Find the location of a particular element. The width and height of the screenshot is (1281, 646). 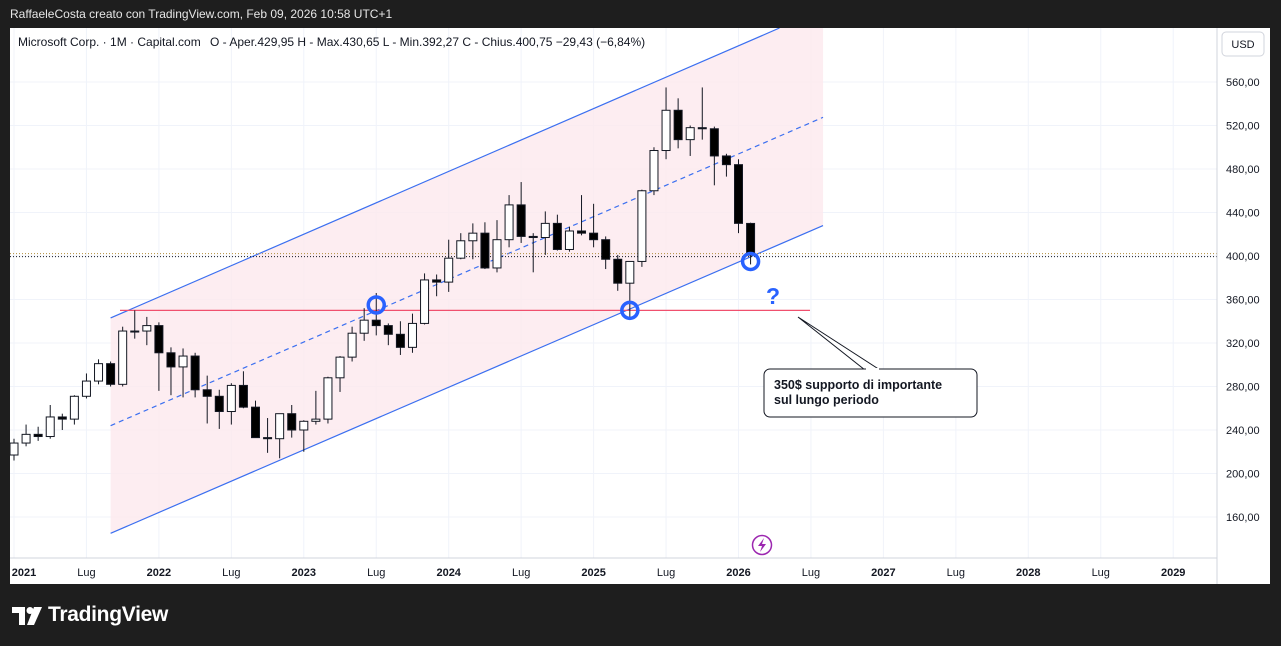

circle-markers is located at coordinates (563, 286).